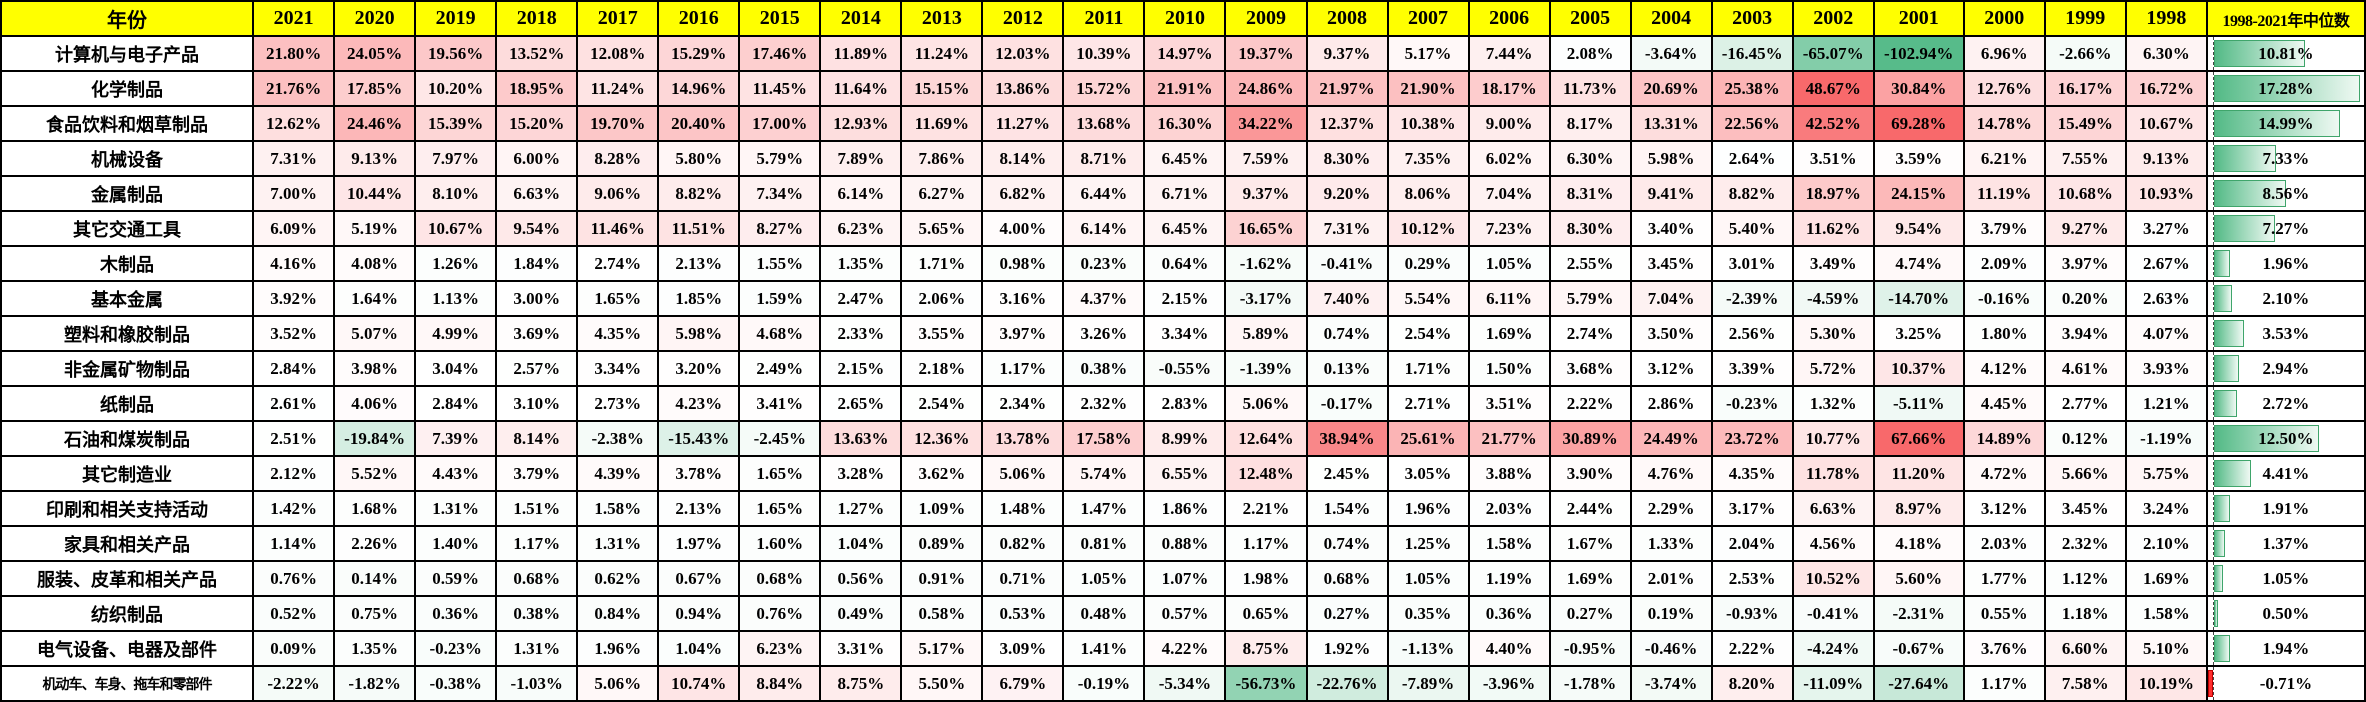 Image resolution: width=2366 pixels, height=702 pixels. I want to click on value-cell: 3.93%, so click(2166, 368).